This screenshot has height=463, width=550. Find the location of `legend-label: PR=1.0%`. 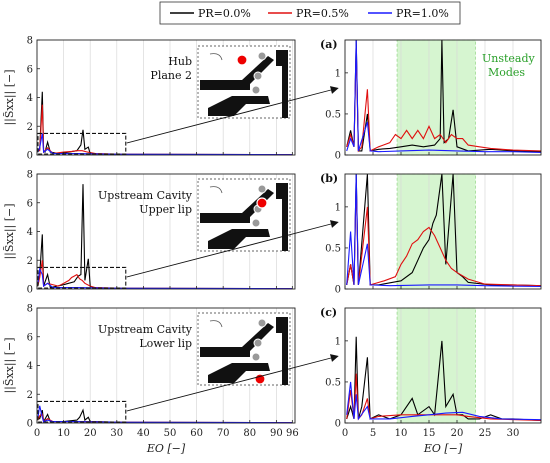

legend-label: PR=1.0% is located at coordinates (422, 13).